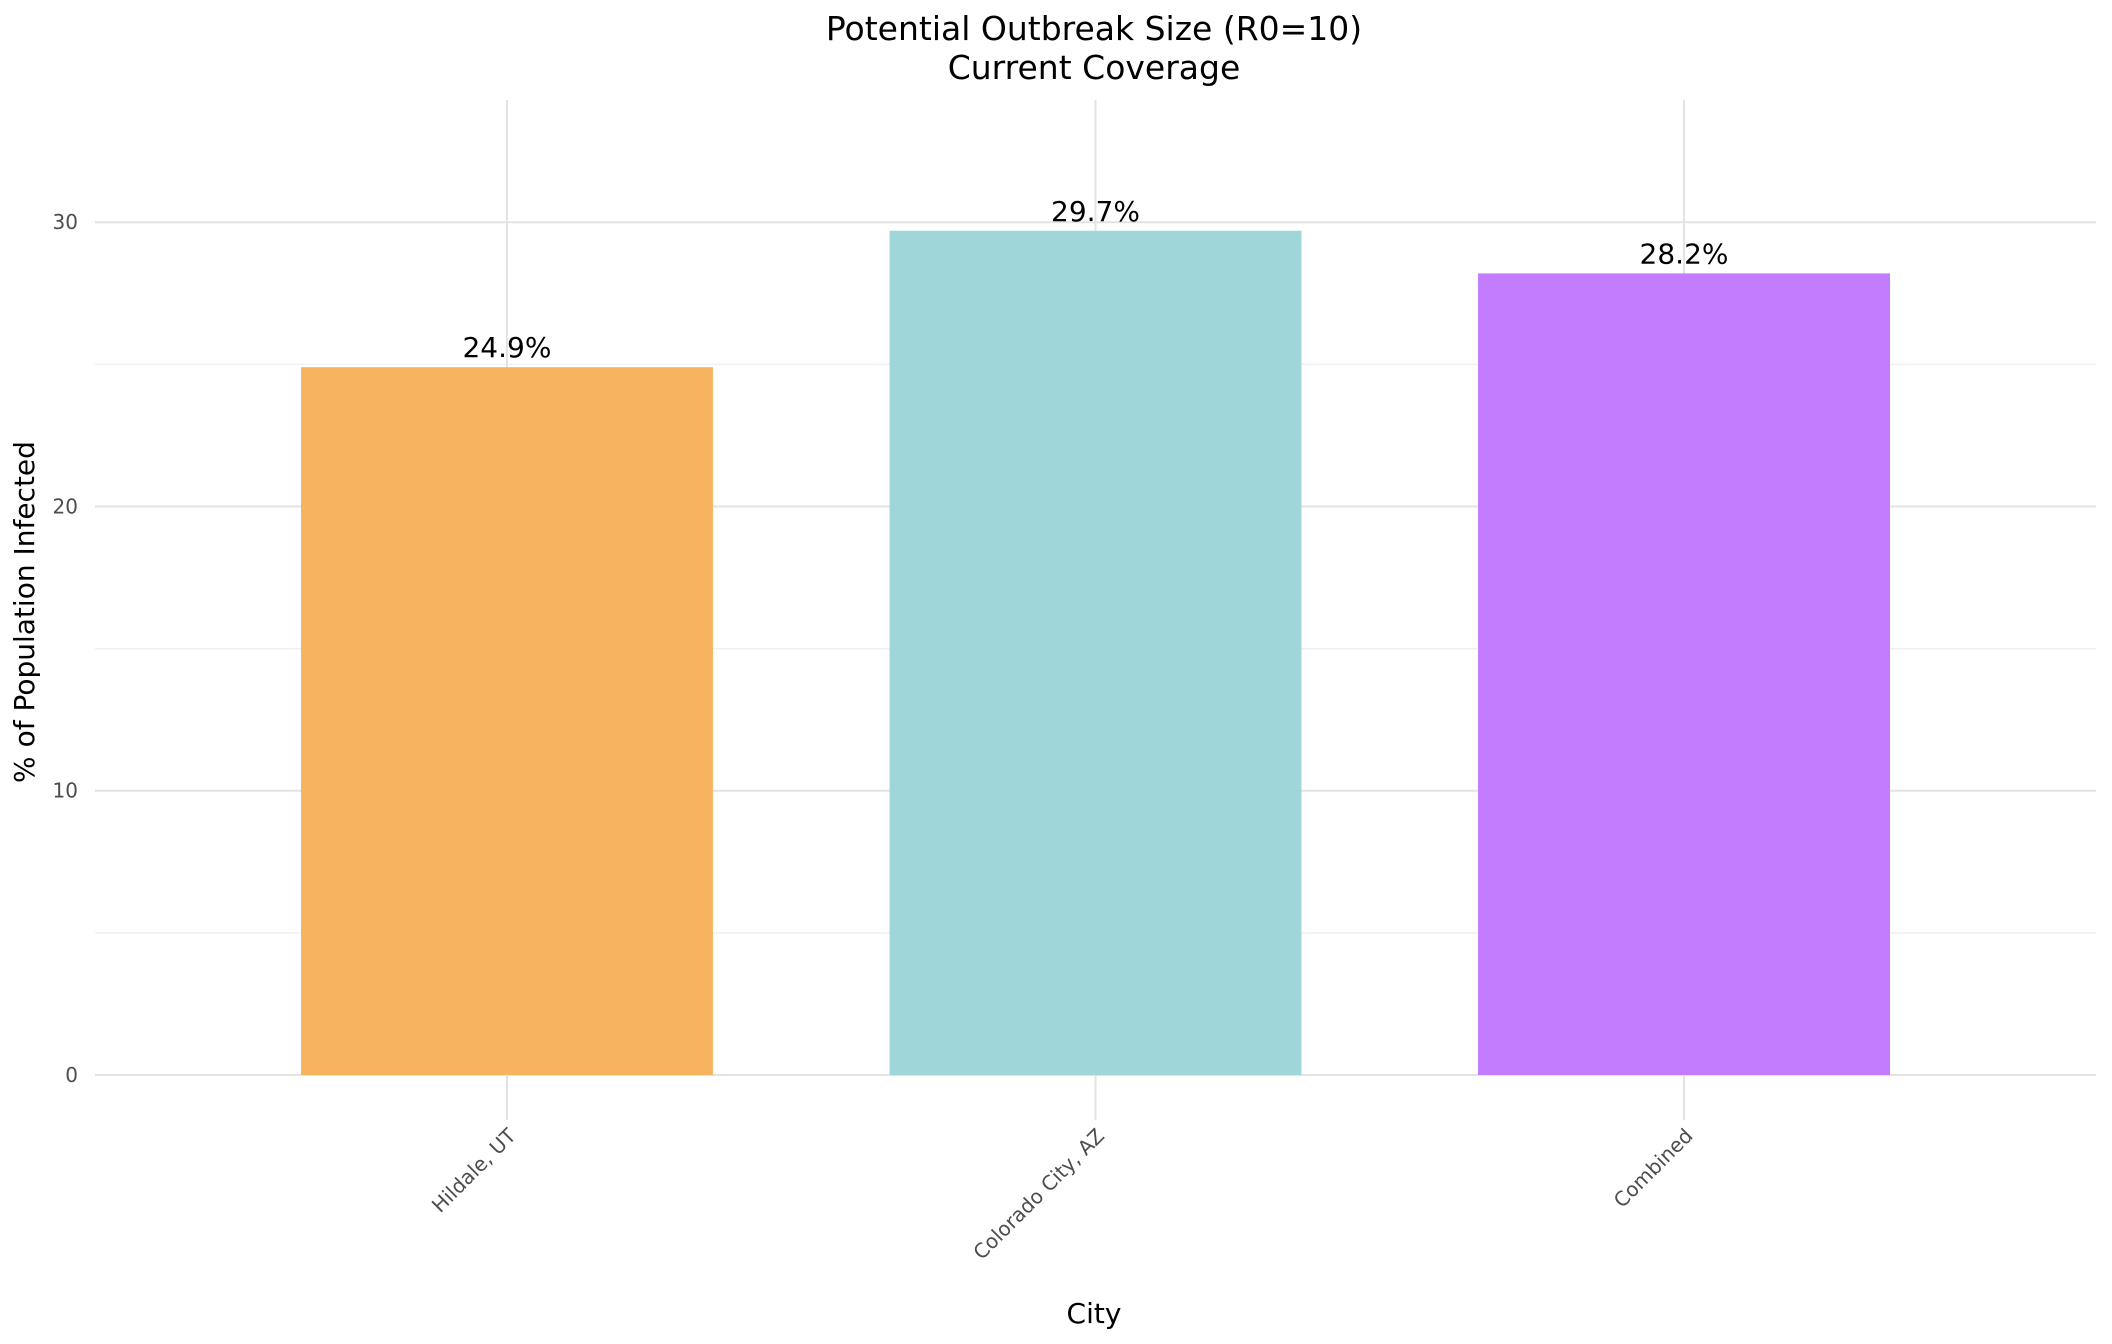 The width and height of the screenshot is (2112, 1344). Describe the element at coordinates (1095, 211) in the screenshot. I see `bar-value-label: 29.7%` at that location.